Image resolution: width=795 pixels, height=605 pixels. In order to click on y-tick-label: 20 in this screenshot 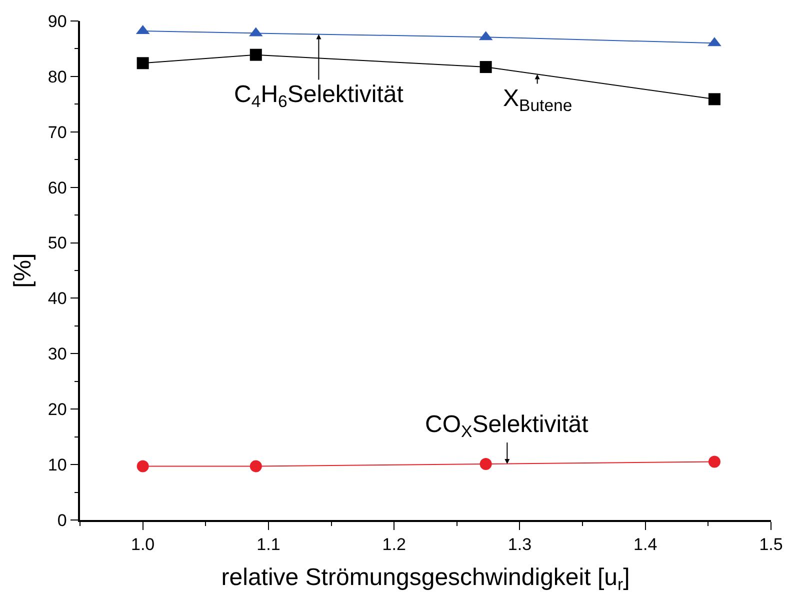, I will do `click(57, 410)`.